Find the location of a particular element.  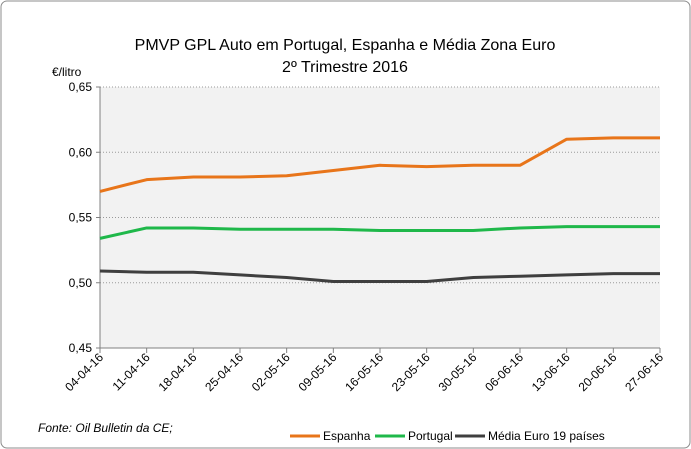

source-note: Fonte: Oil Bulletin da CE; is located at coordinates (105, 428).